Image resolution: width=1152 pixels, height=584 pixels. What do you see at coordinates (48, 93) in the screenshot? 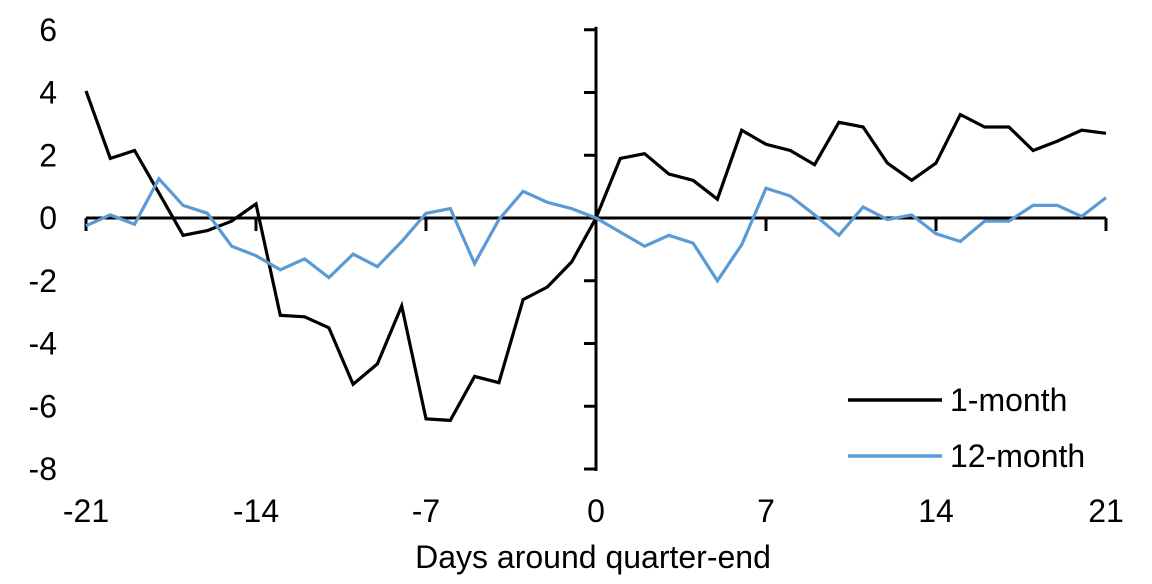
I see `y-tick-label: 4` at bounding box center [48, 93].